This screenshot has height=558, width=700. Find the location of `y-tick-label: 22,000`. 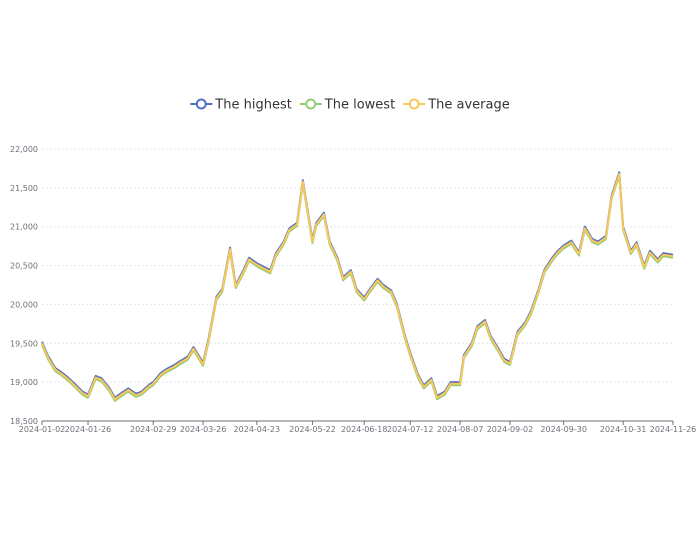

y-tick-label: 22,000 is located at coordinates (24, 149).